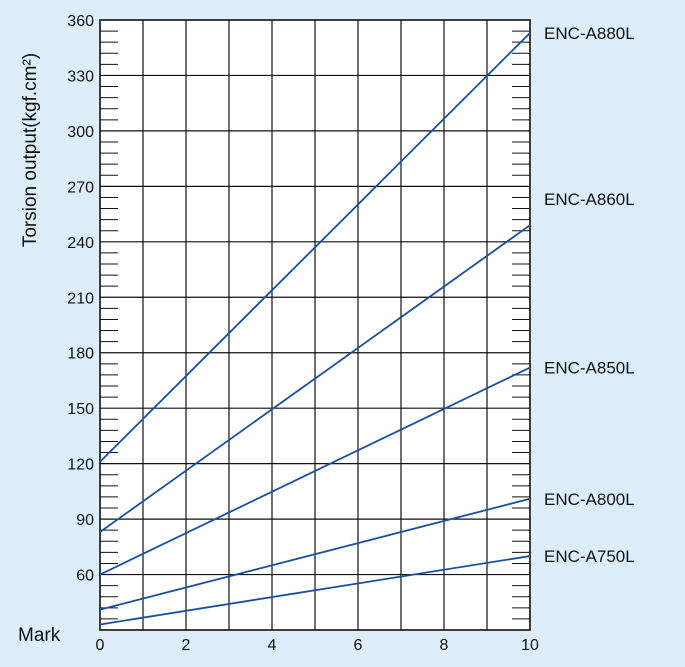 This screenshot has width=685, height=667. I want to click on series-label: ENC-A880L, so click(589, 33).